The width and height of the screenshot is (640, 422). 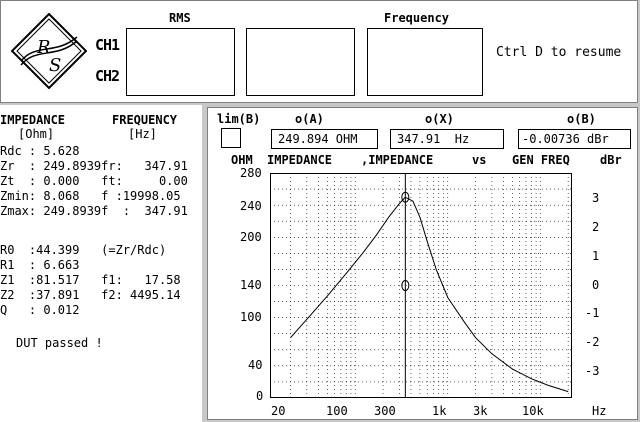 I want to click on frequency-label: Frequency, so click(x=417, y=18).